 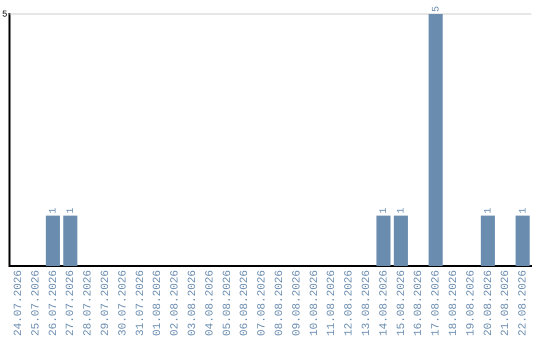 I want to click on x-tick-label: 10.08.2026, so click(x=314, y=303).